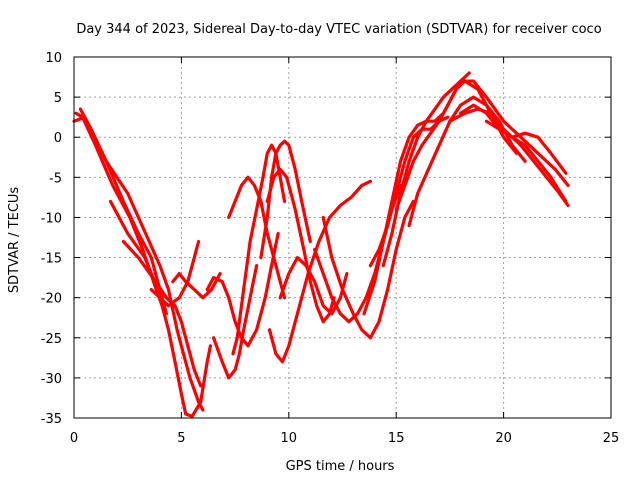 Image resolution: width=640 pixels, height=480 pixels. I want to click on x-axis-title: GPS time / hours, so click(340, 466).